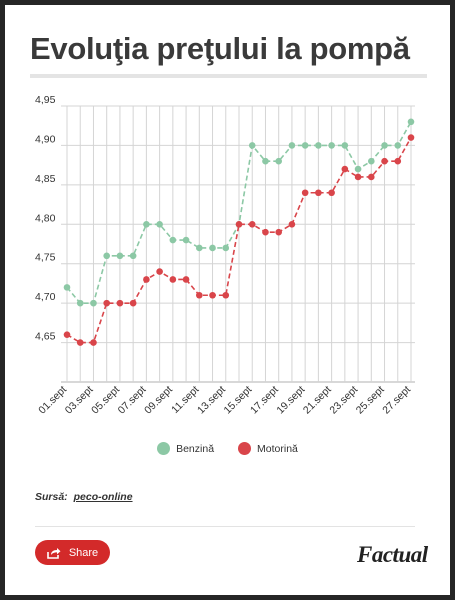 This screenshot has height=600, width=455. What do you see at coordinates (290, 400) in the screenshot?
I see `x-tick-label: 19.sept` at bounding box center [290, 400].